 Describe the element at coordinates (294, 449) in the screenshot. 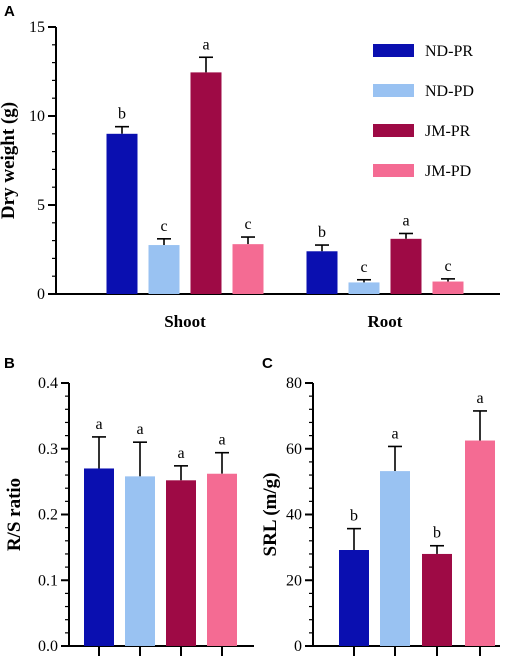

I see `y-tick-label: 60` at that location.